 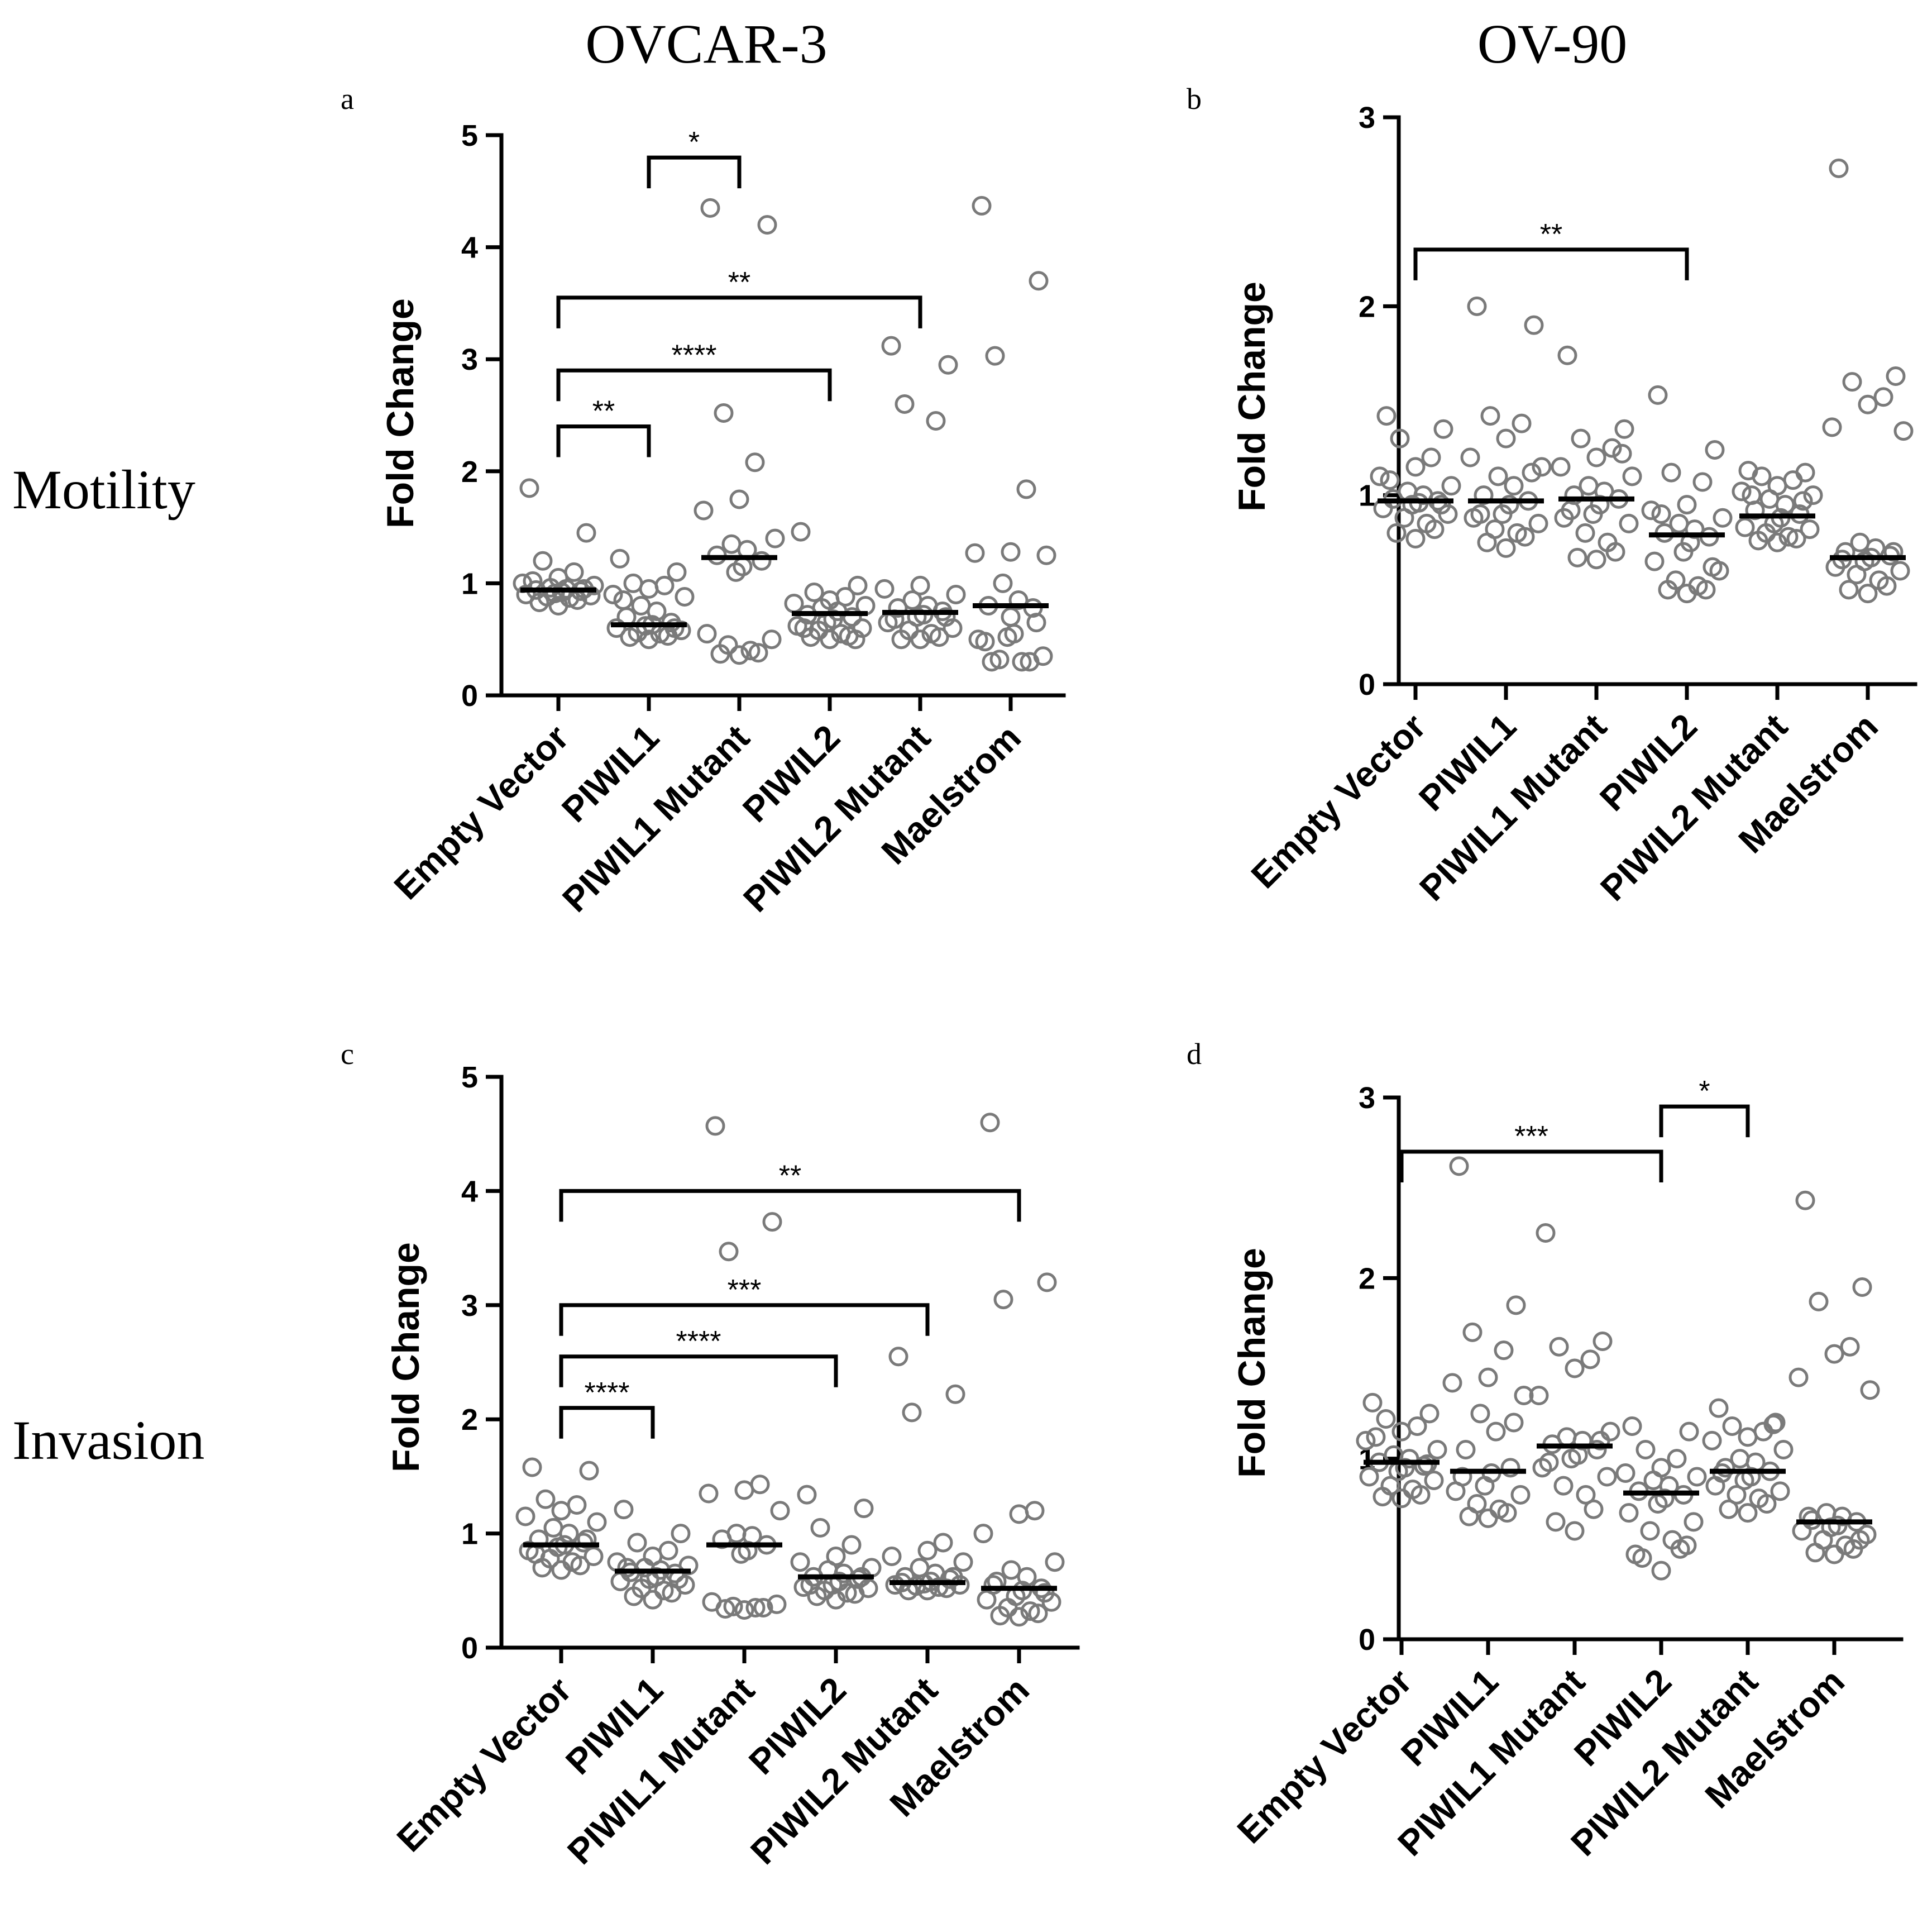 What do you see at coordinates (469, 1534) in the screenshot?
I see `y-tick-label: 1` at bounding box center [469, 1534].